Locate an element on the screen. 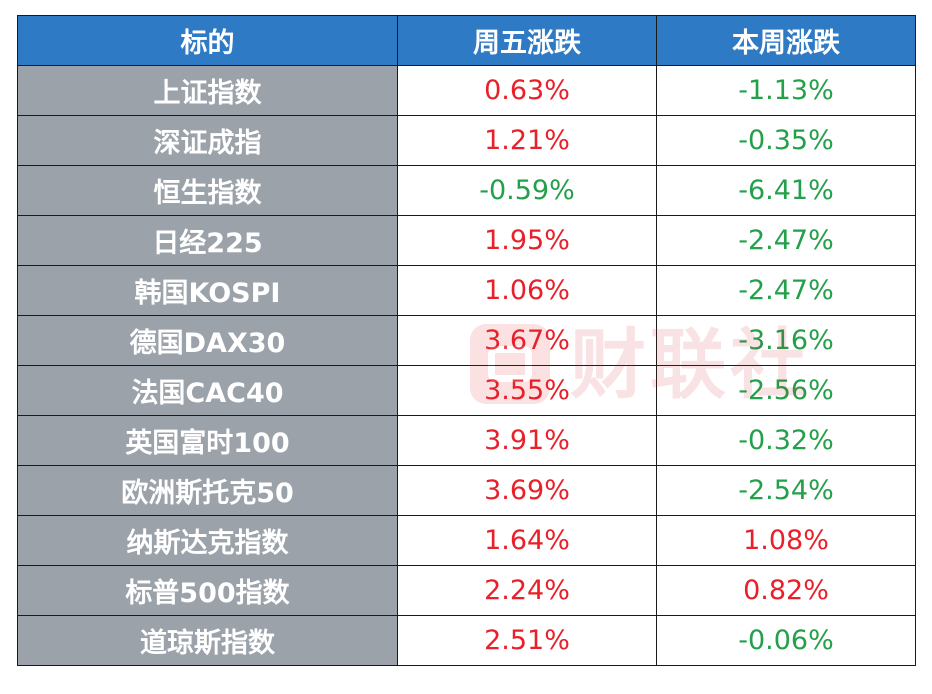  weekly-change-cell: 1.08% is located at coordinates (786, 540).